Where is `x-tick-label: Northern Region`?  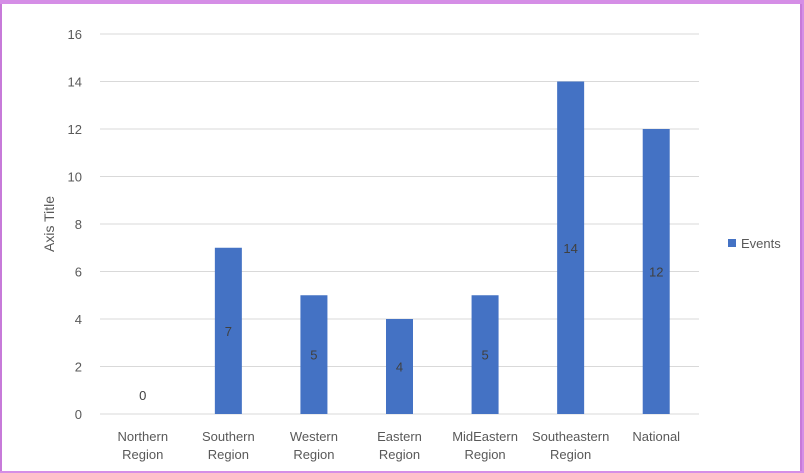 x-tick-label: Northern Region is located at coordinates (142, 445).